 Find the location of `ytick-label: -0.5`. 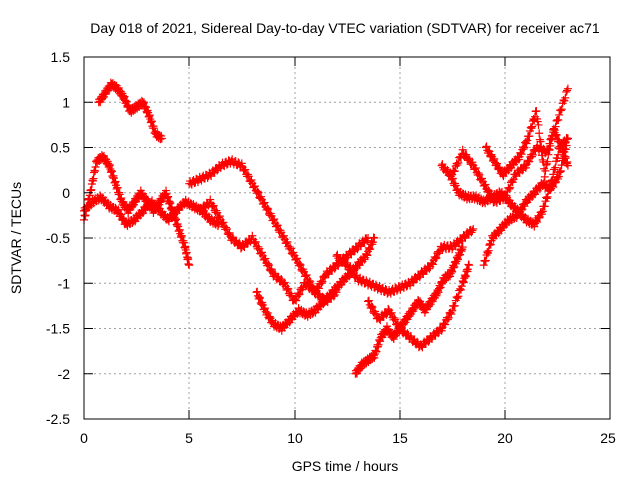

ytick-label: -0.5 is located at coordinates (58, 238).